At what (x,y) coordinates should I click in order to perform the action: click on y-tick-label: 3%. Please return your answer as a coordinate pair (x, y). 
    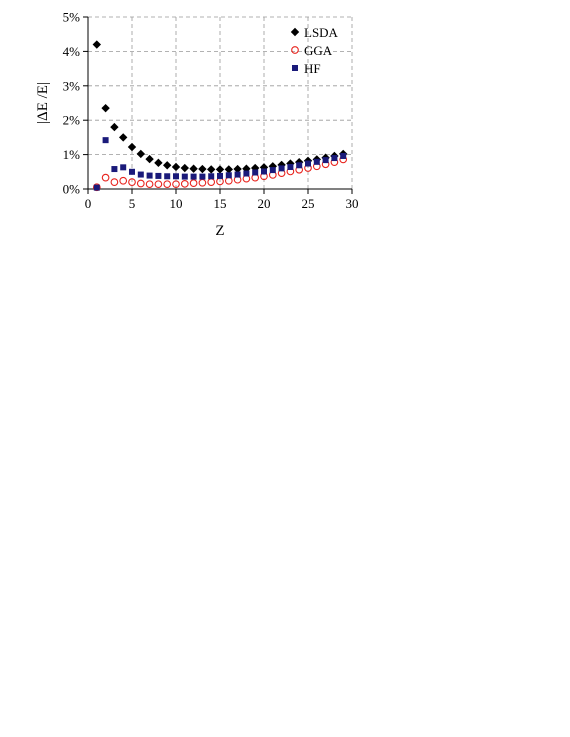
    Looking at the image, I should click on (72, 85).